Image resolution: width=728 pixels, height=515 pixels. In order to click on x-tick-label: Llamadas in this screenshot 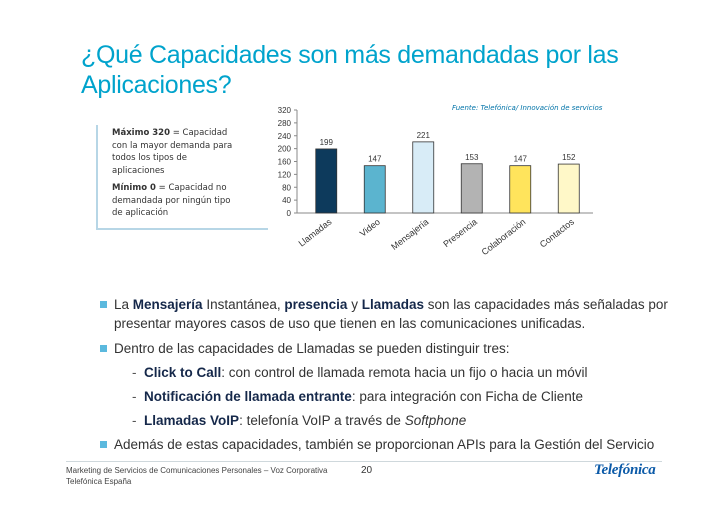, I will do `click(315, 232)`.